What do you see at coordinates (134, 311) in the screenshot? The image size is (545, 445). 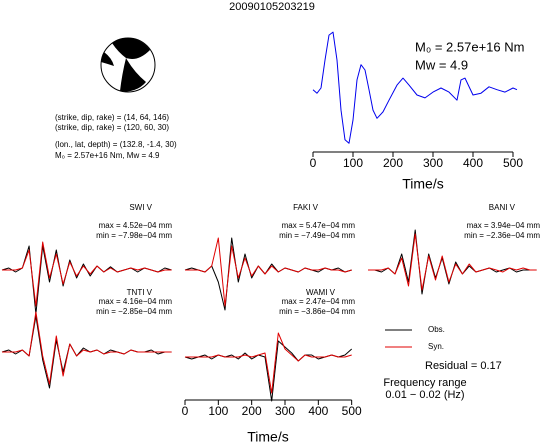 I see `annotation: min = −2.85e−04 mm` at bounding box center [134, 311].